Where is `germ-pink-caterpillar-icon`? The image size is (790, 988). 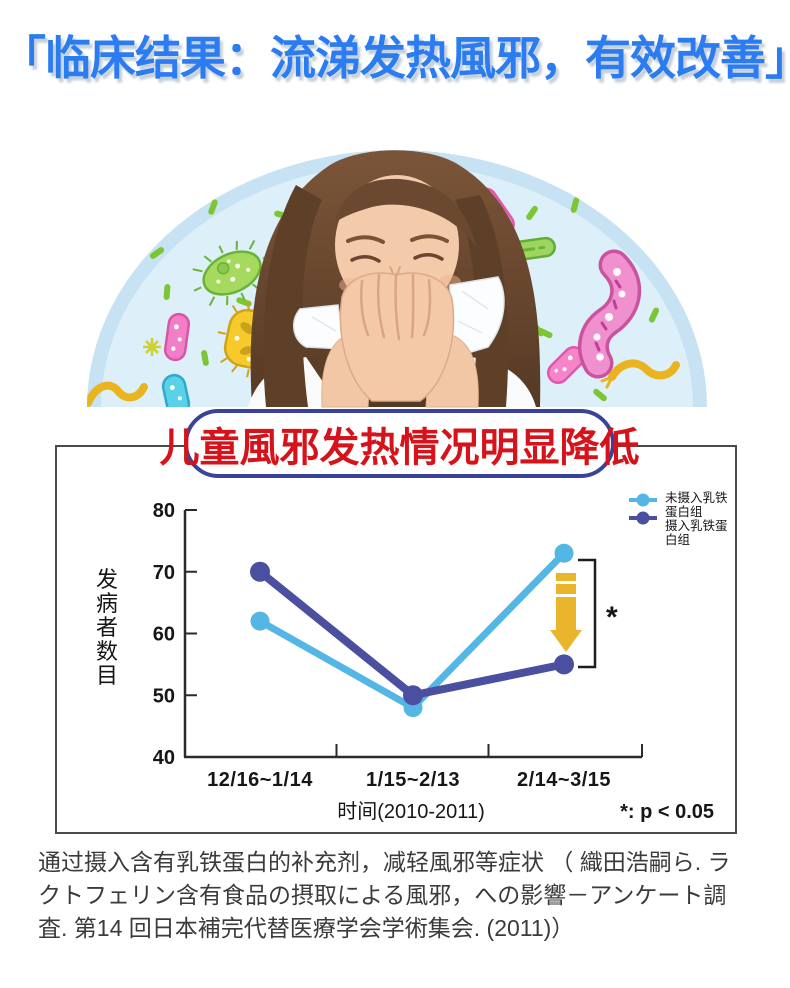 germ-pink-caterpillar-icon is located at coordinates (609, 314).